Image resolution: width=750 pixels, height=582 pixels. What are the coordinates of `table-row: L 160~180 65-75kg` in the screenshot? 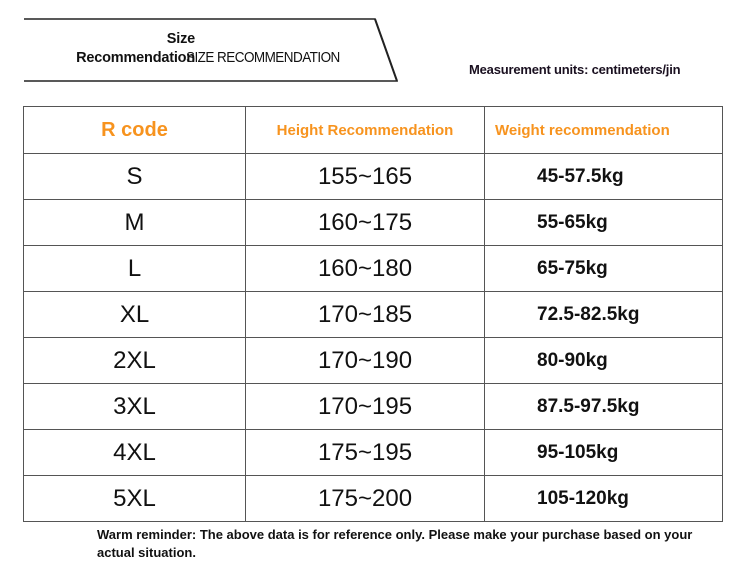 It's located at (373, 268).